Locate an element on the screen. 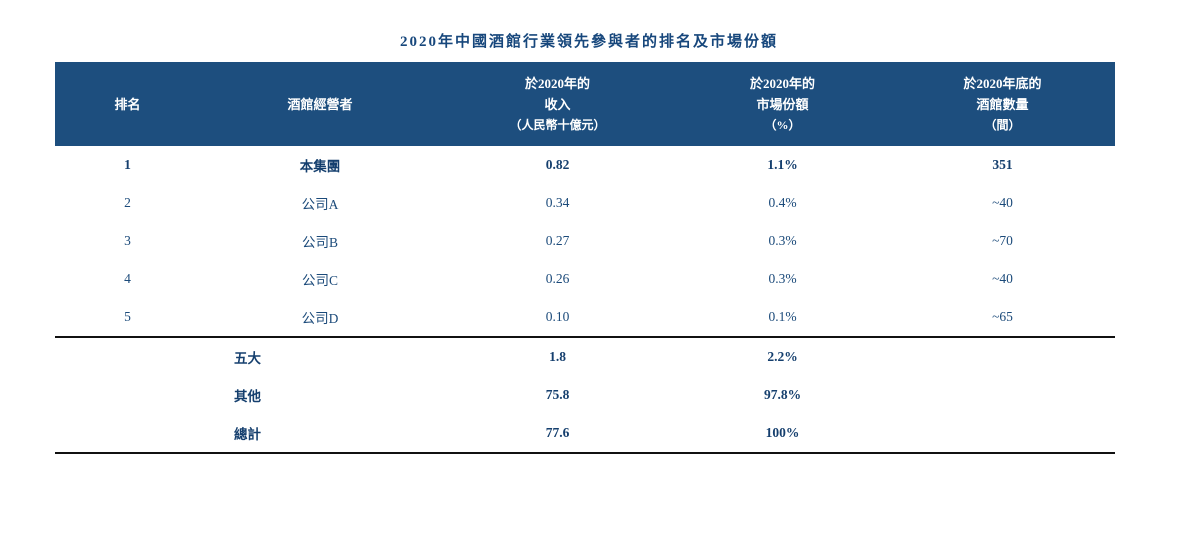 The width and height of the screenshot is (1178, 534). count-cell: ~70 is located at coordinates (1002, 240).